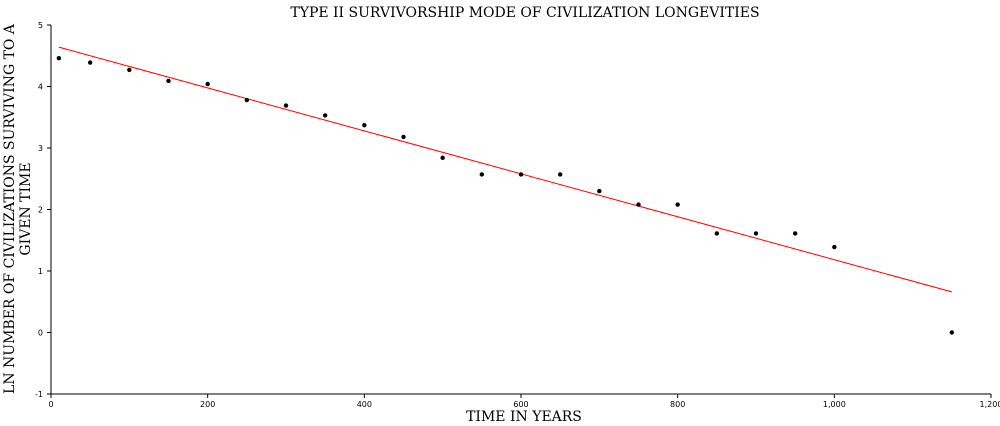  I want to click on x-tick-label: 600, so click(520, 404).